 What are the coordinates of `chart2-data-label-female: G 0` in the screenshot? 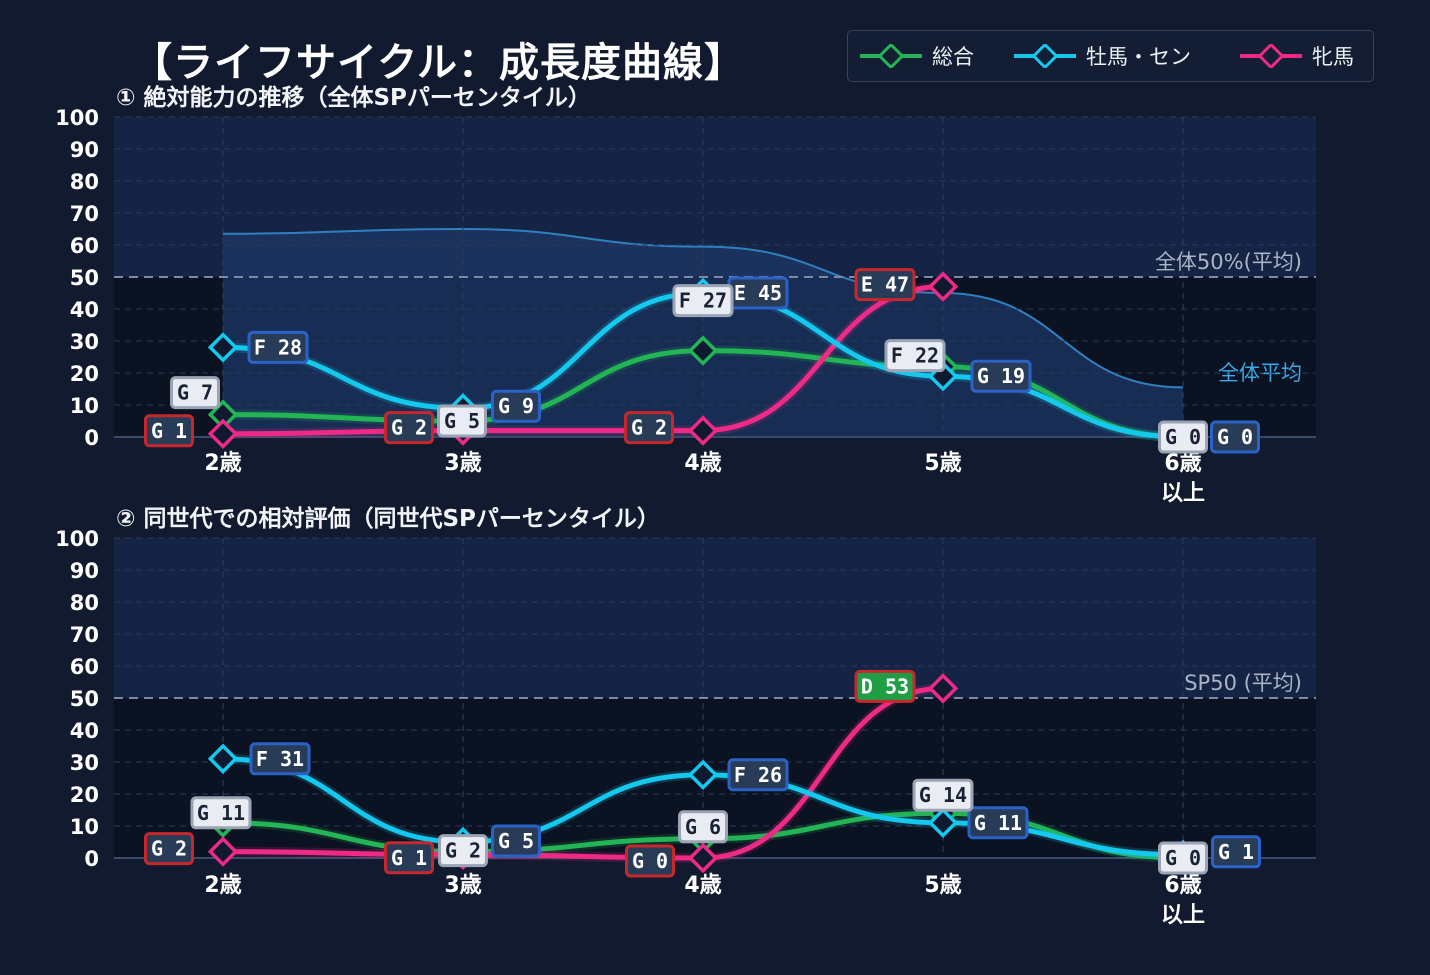 It's located at (650, 861).